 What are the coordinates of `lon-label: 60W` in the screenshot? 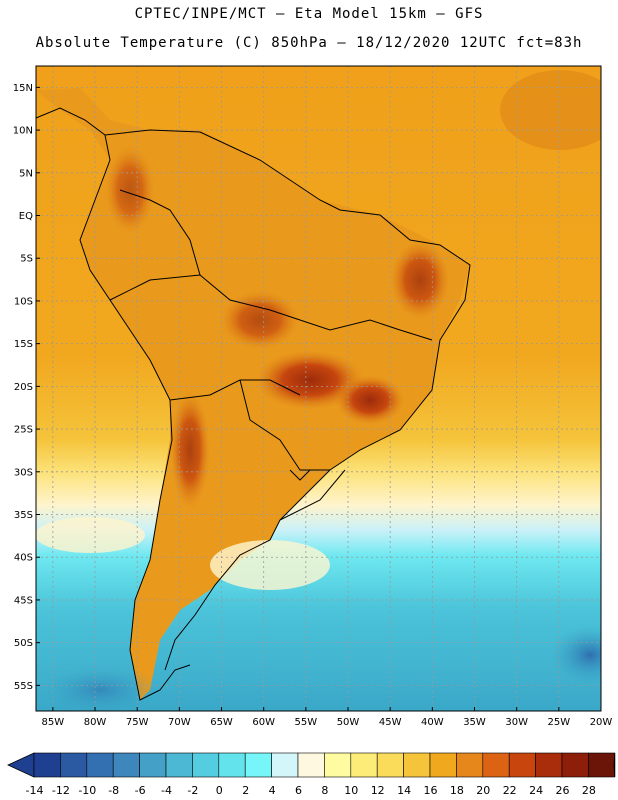 It's located at (263, 722).